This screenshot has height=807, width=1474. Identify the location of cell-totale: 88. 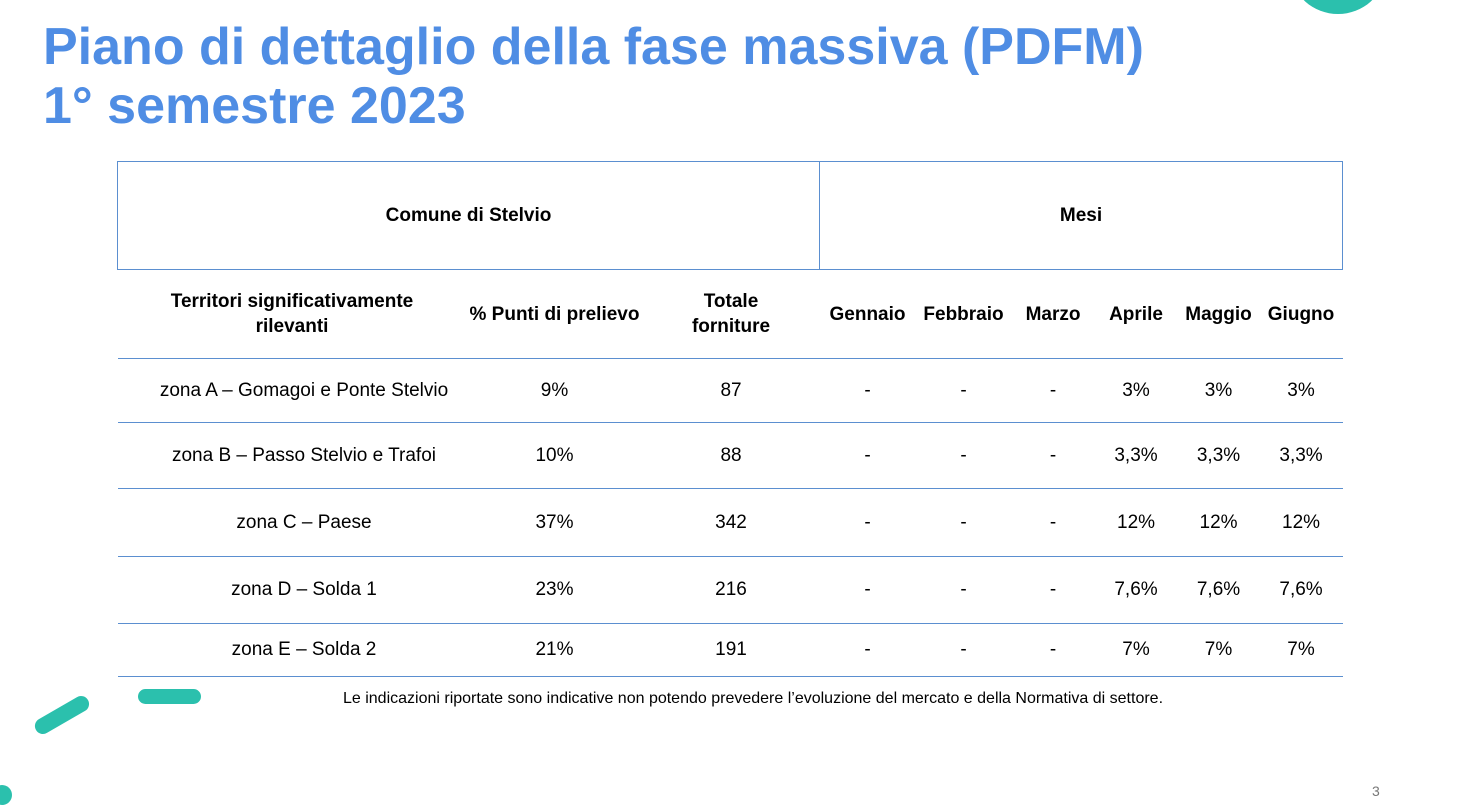
(731, 455).